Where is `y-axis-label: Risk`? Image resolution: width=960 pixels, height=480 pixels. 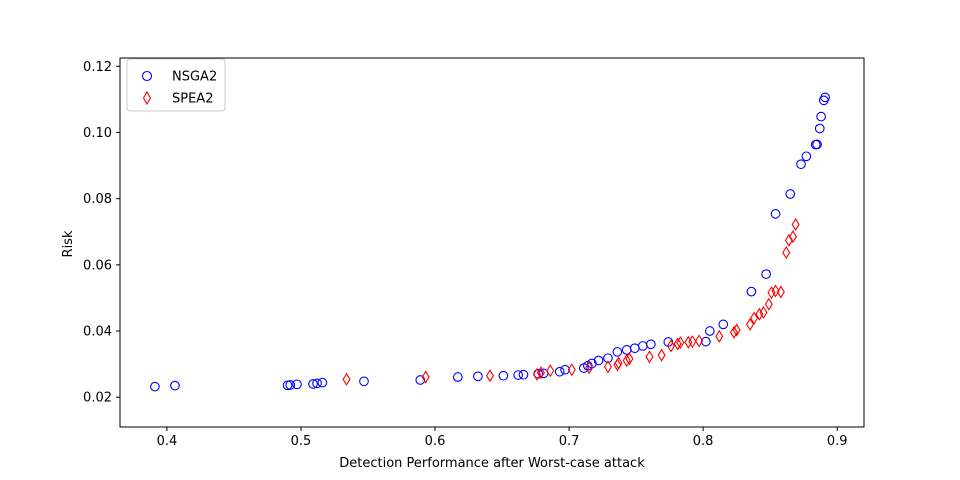
y-axis-label: Risk is located at coordinates (68, 243).